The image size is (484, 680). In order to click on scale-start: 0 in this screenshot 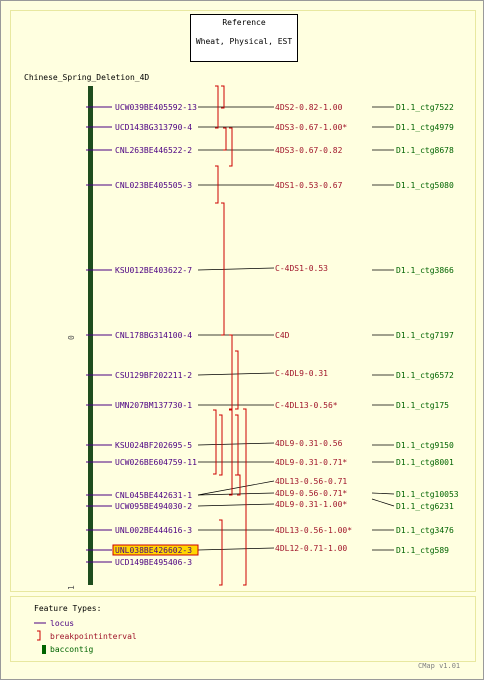, I will do `click(71, 337)`.